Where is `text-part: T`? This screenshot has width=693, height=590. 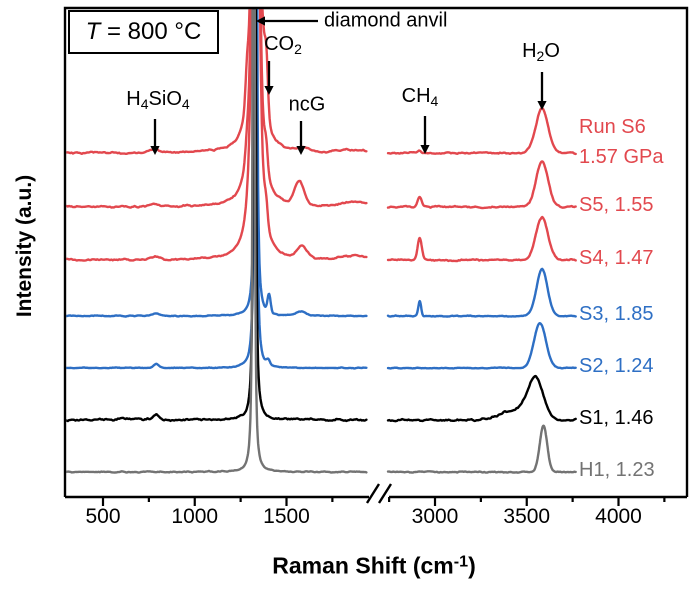 text-part: T is located at coordinates (93, 31).